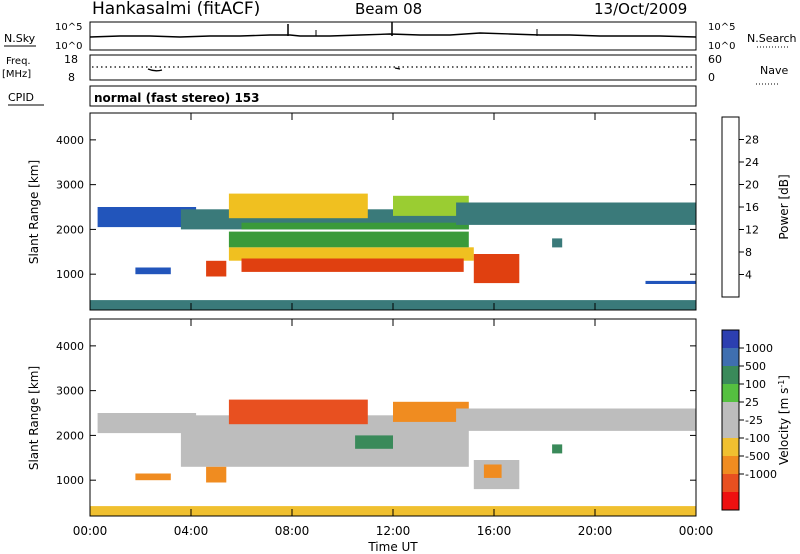  What do you see at coordinates (784, 420) in the screenshot?
I see `velocity-colorbar-label: Velocity [m s-1]` at bounding box center [784, 420].